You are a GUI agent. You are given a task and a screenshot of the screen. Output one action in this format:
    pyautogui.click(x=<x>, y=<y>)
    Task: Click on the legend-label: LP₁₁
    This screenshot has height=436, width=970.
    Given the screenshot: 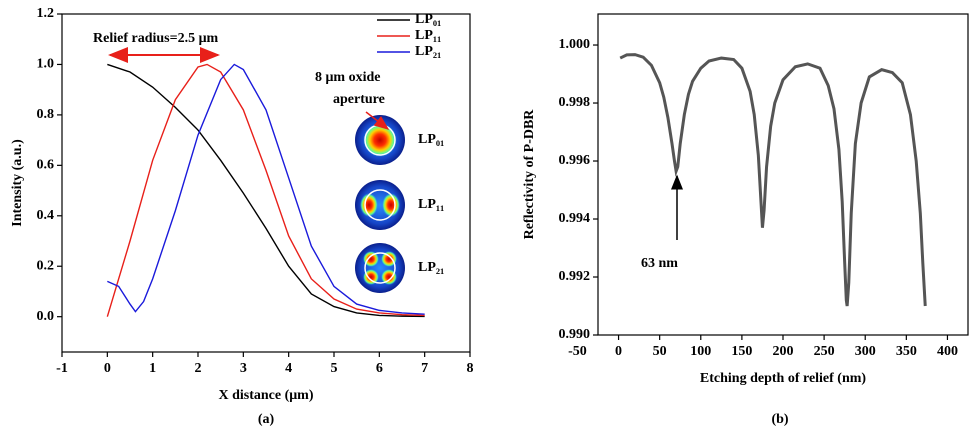 What is the action you would take?
    pyautogui.click(x=428, y=35)
    